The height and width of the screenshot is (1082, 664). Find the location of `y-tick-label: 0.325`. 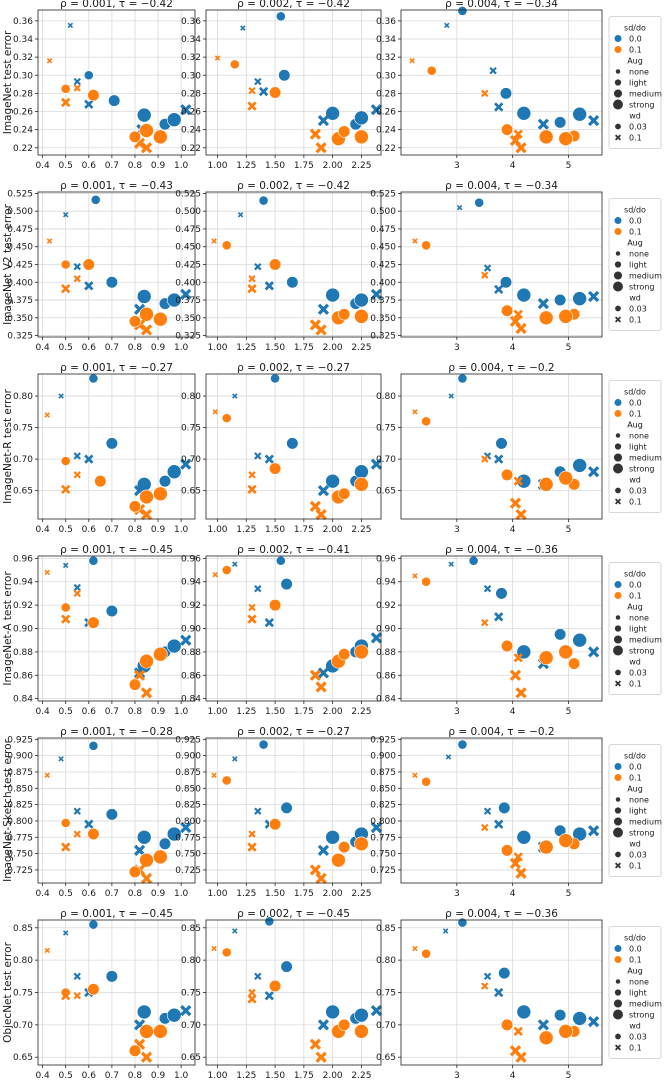

y-tick-label: 0.325 is located at coordinates (188, 337).